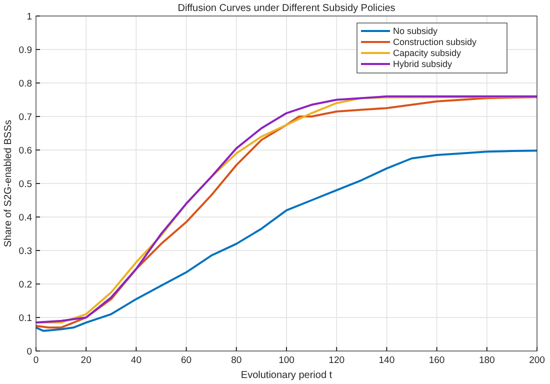 The width and height of the screenshot is (550, 384). What do you see at coordinates (29, 17) in the screenshot?
I see `y-tick-label: 1` at bounding box center [29, 17].